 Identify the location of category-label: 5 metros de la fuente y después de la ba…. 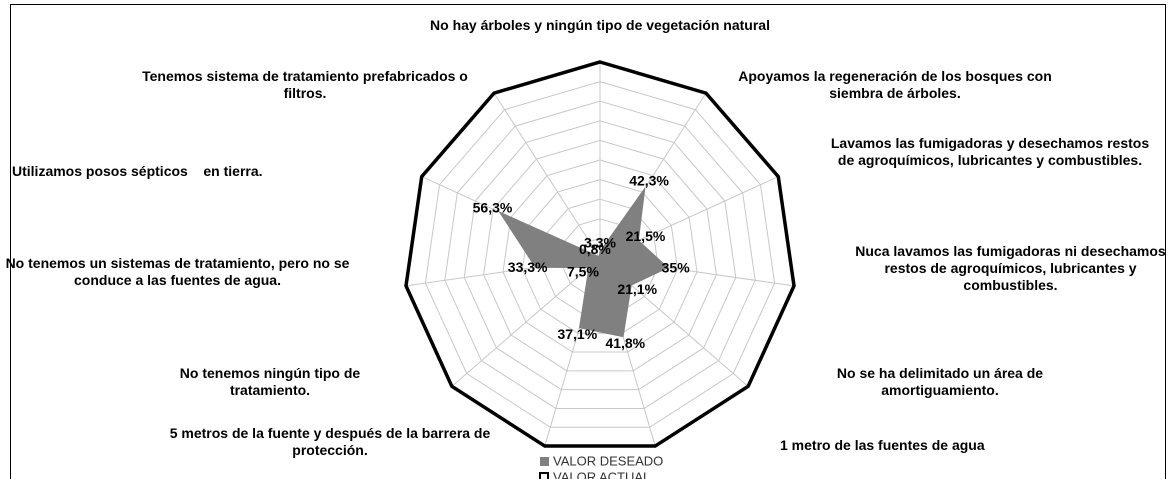
(330, 441).